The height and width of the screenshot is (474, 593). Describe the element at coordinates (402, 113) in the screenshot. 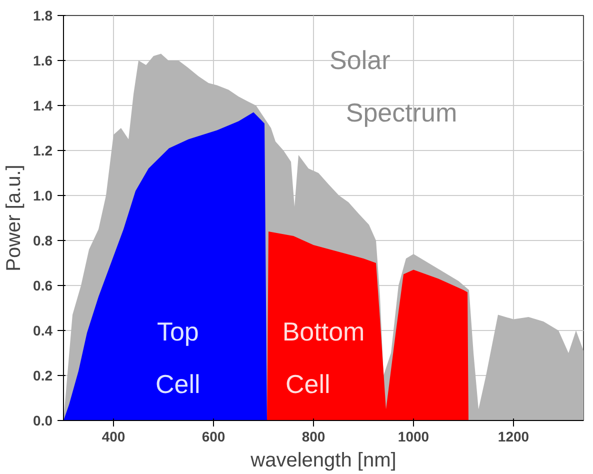

I see `annotation: Spectrum` at that location.